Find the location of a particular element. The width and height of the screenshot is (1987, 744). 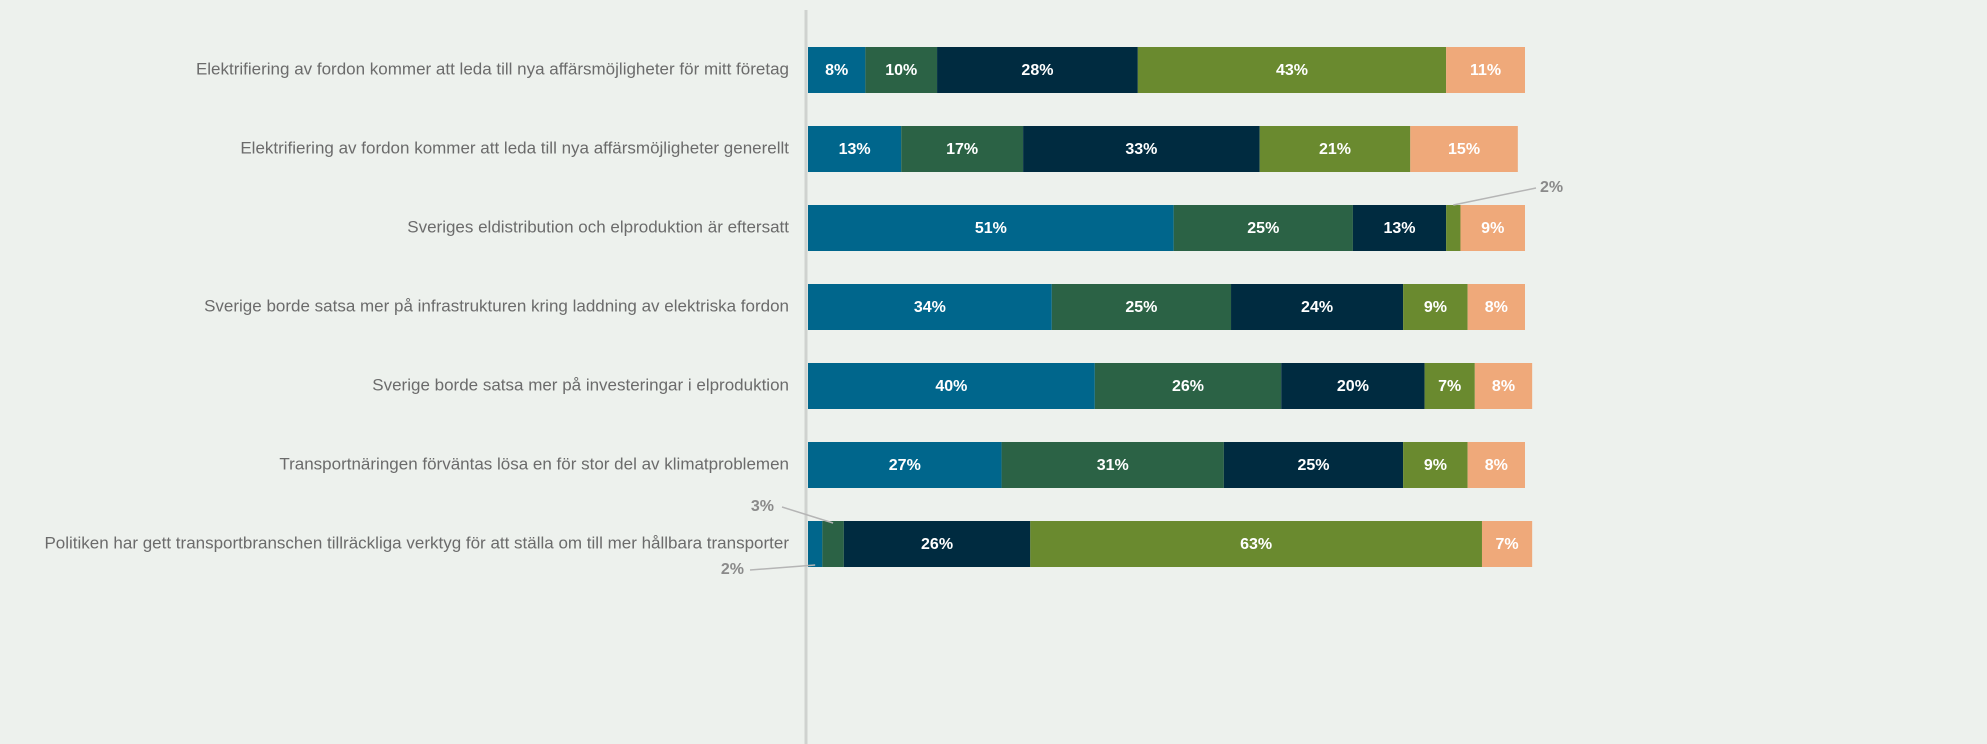

value-label: 27% is located at coordinates (905, 465).